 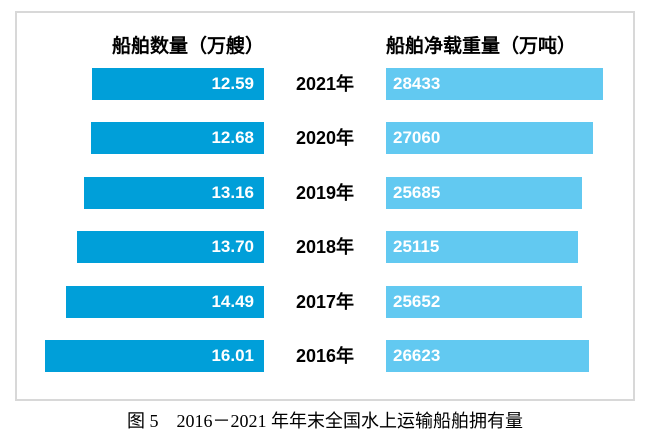 I want to click on figure-caption: 图 5 2016－2021 年年末全国水上运输船舶拥有量, so click(x=325, y=421).